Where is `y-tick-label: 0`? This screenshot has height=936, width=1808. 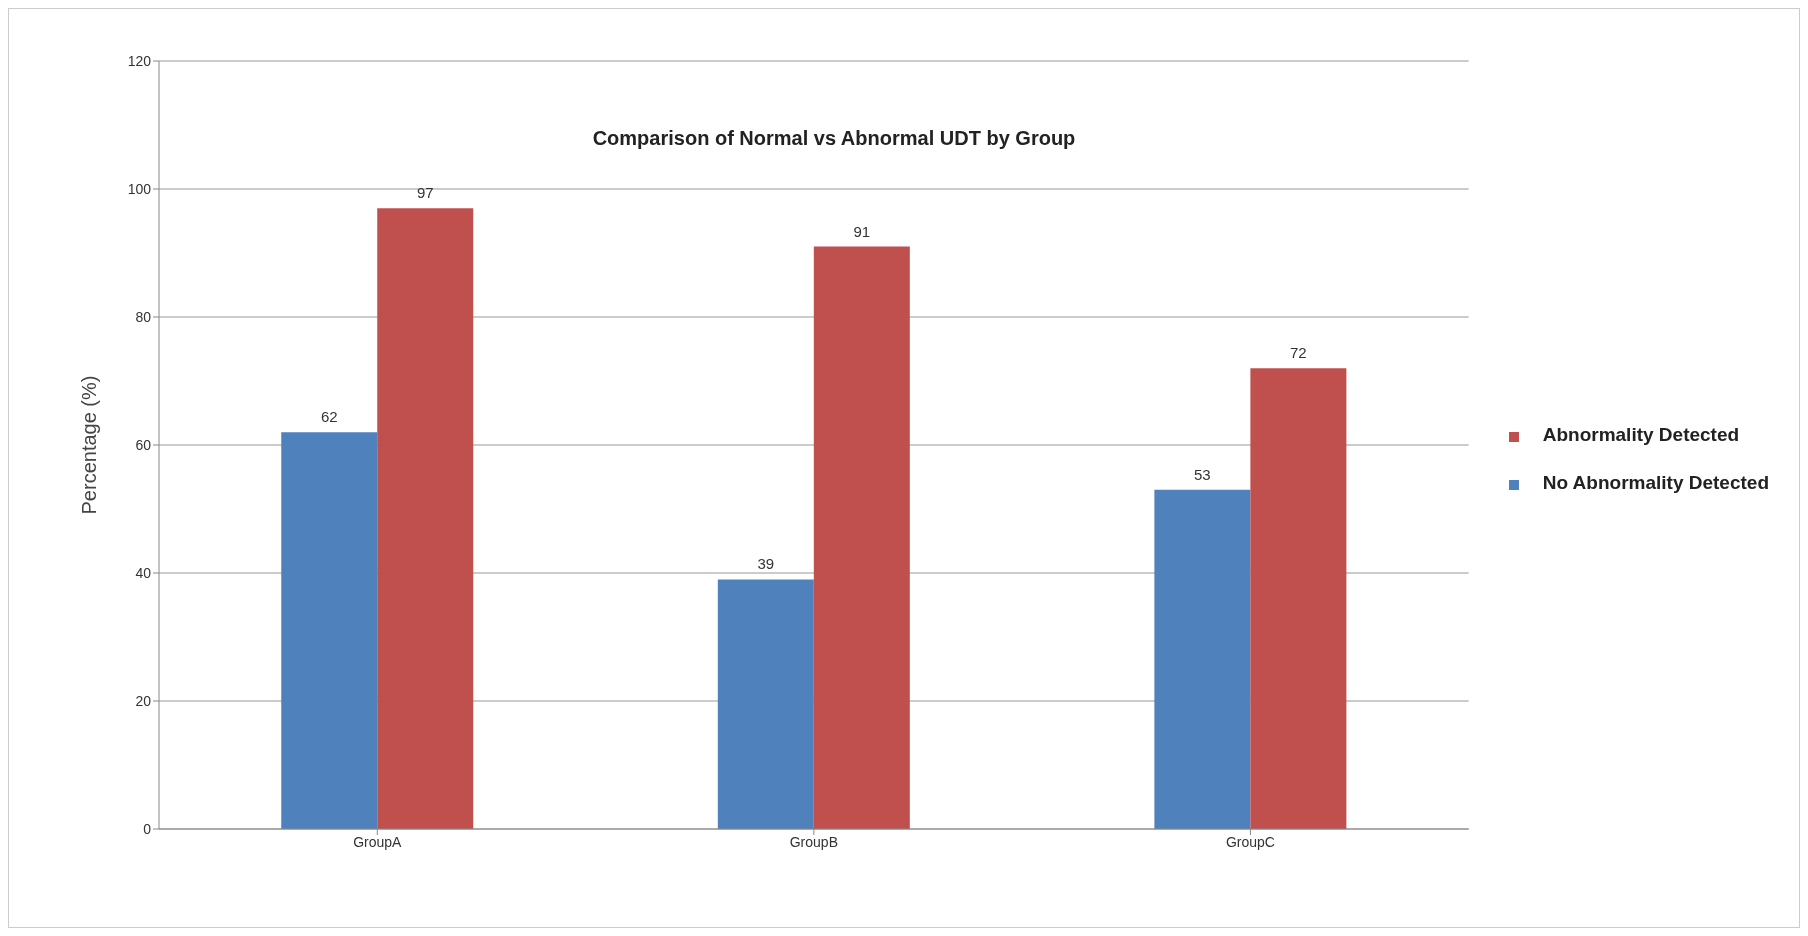
y-tick-label: 0 is located at coordinates (147, 828).